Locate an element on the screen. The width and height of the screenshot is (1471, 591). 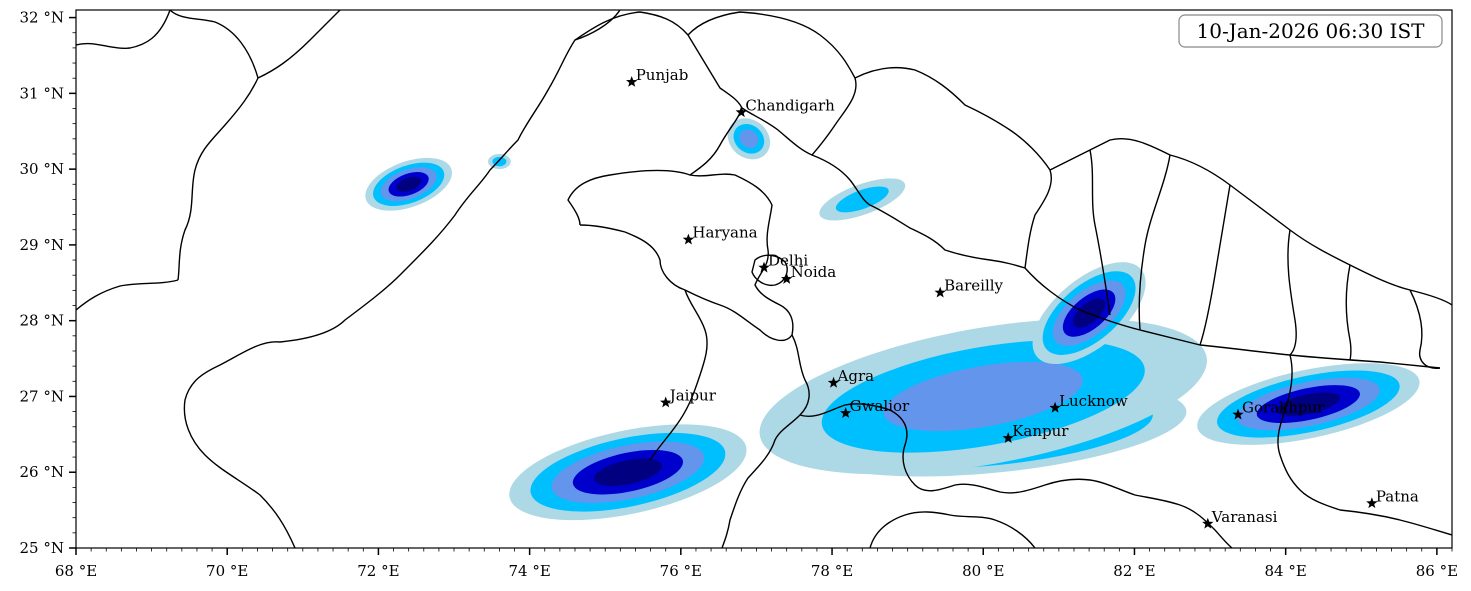
x-tick-label: 84 °E is located at coordinates (1286, 571).